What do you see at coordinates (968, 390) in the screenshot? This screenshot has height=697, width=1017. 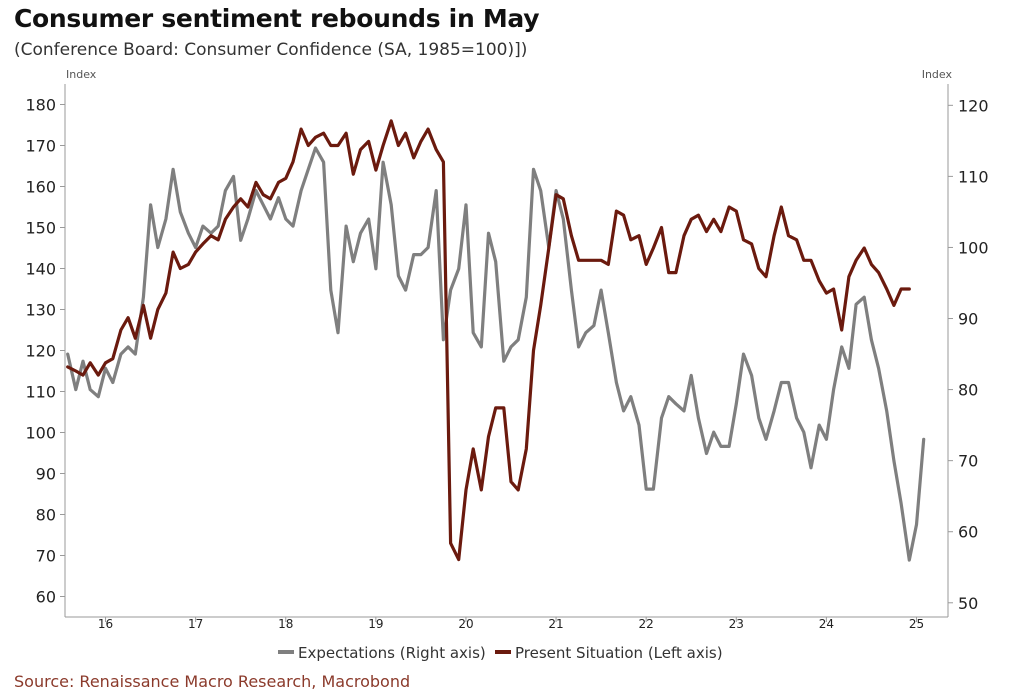 I see `right-tick-label: 80` at bounding box center [968, 390].